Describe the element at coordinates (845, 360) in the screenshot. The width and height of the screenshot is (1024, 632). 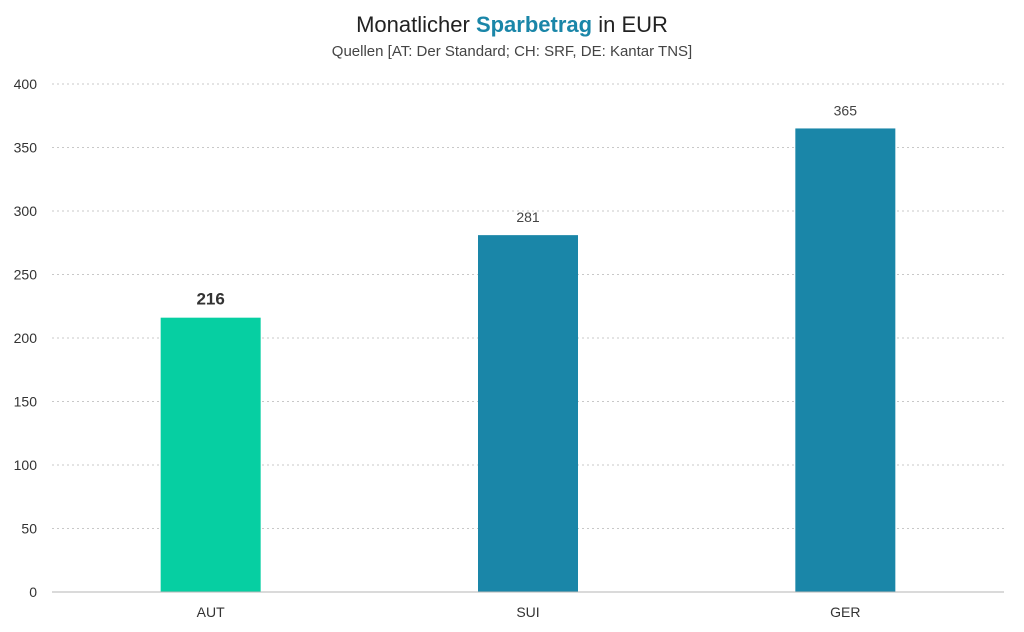
I see `bar-ger` at that location.